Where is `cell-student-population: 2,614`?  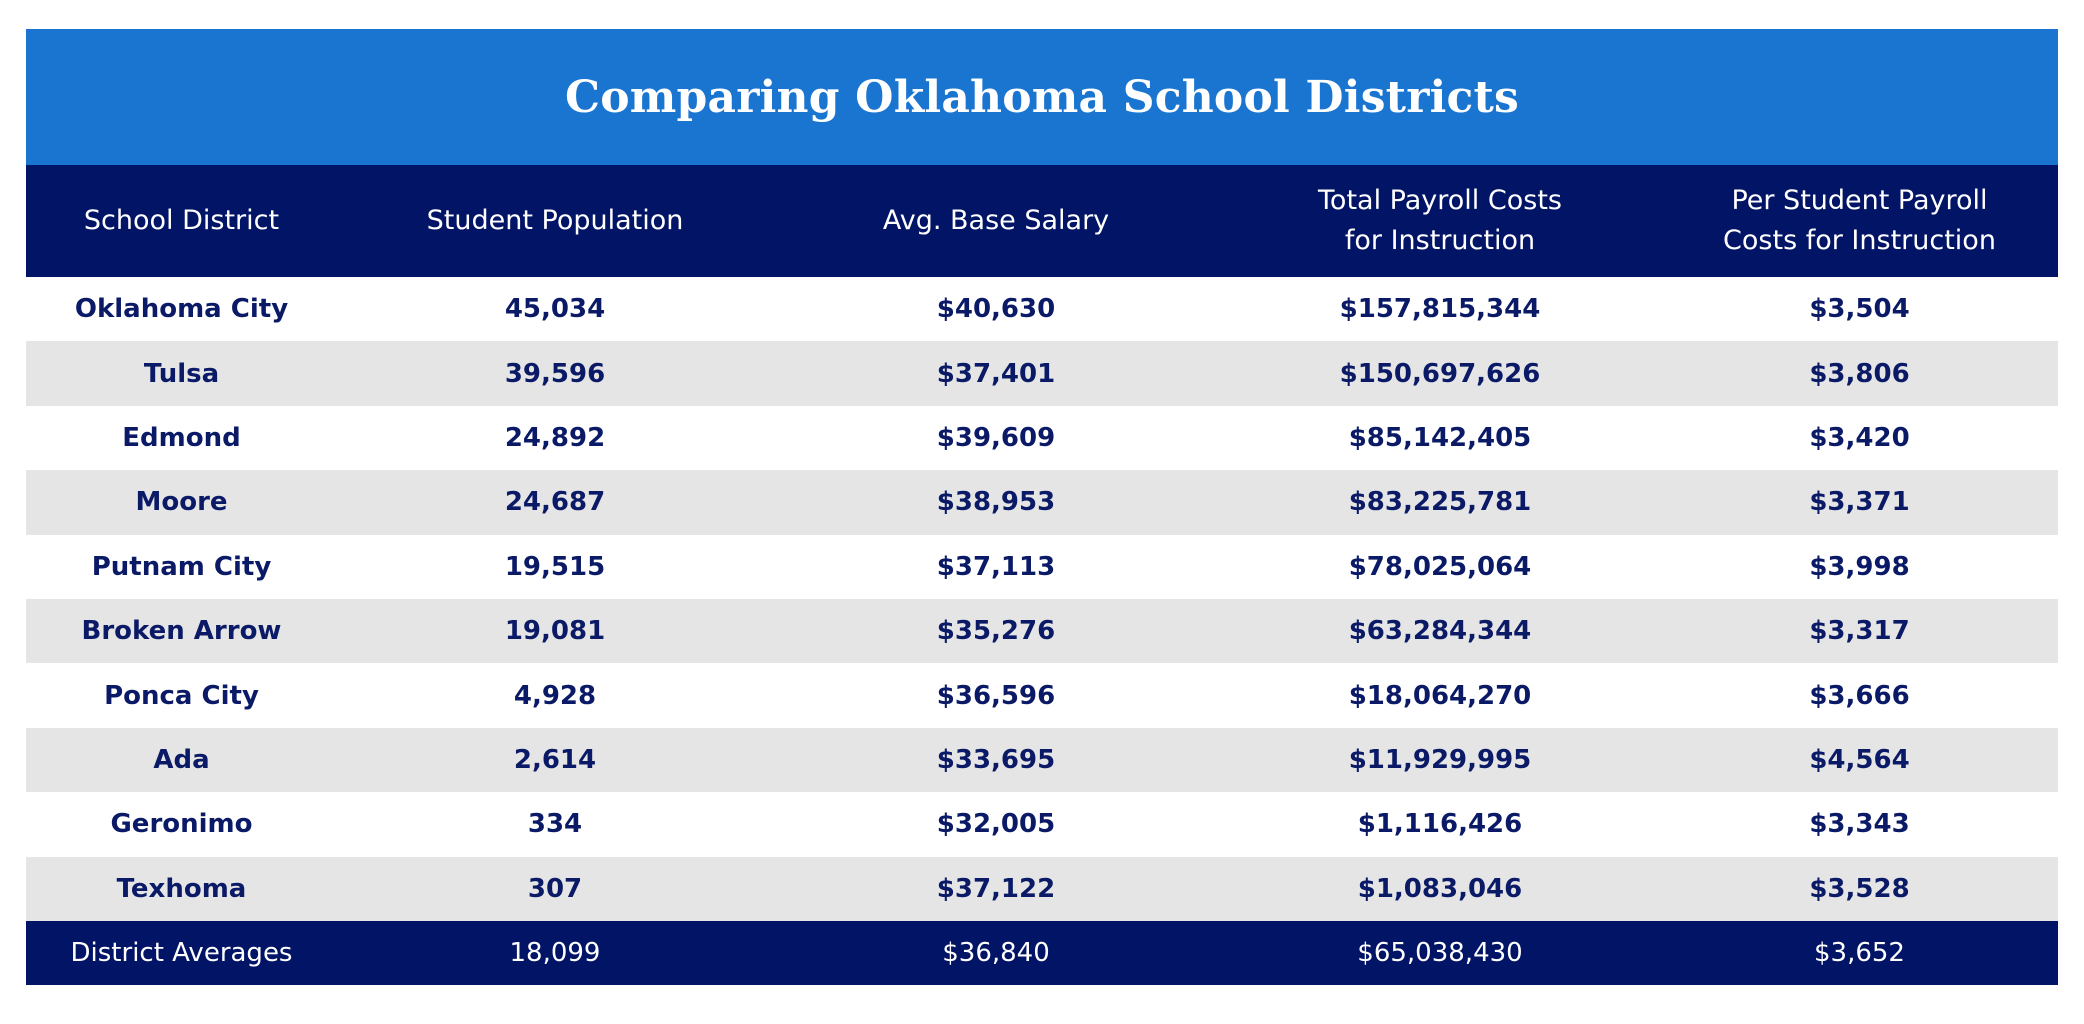 cell-student-population: 2,614 is located at coordinates (555, 759).